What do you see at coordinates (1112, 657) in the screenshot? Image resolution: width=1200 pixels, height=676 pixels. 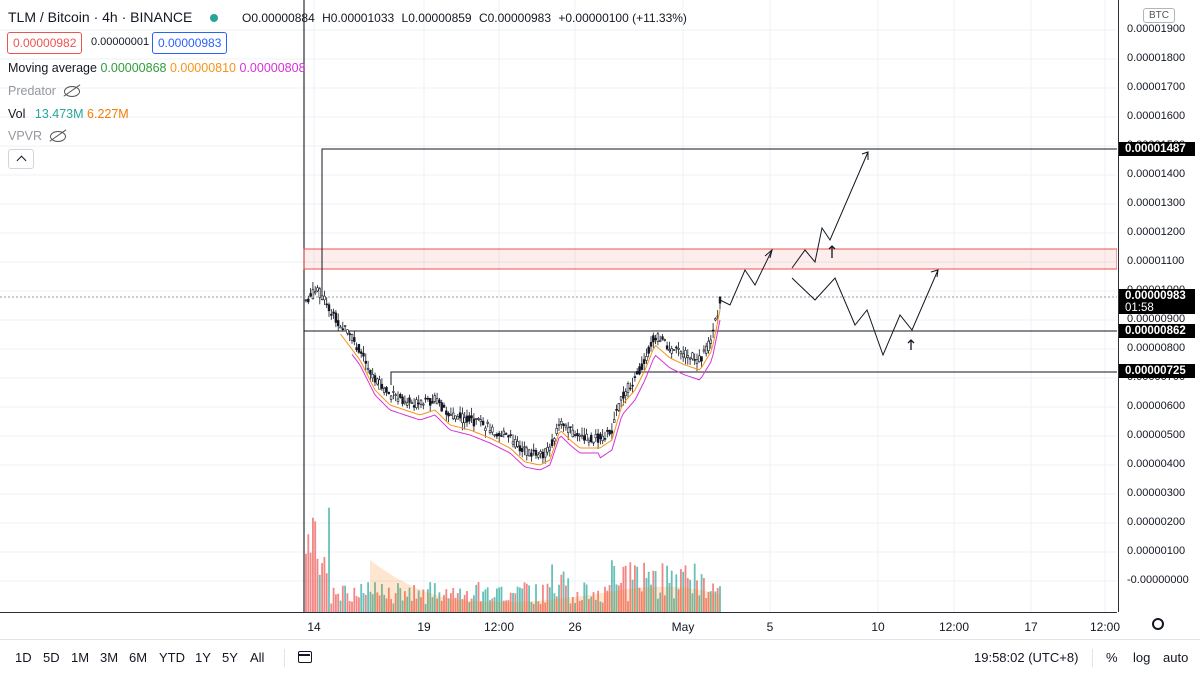 I see `percent-toggle: %` at bounding box center [1112, 657].